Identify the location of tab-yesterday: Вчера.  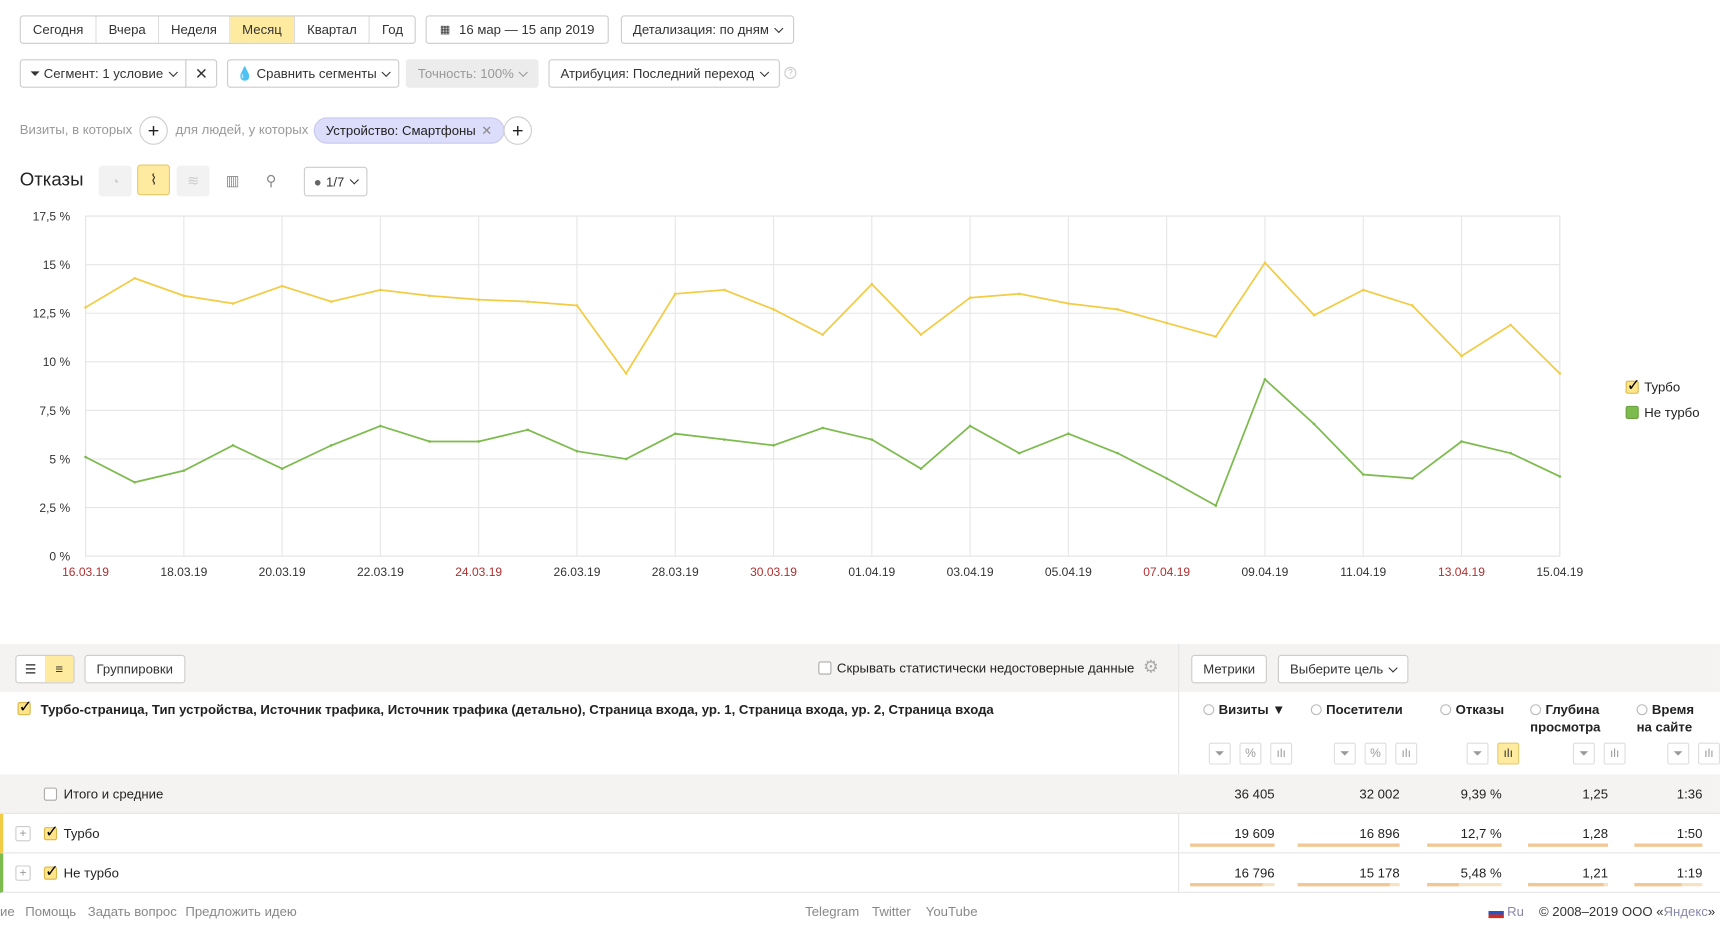
(128, 29).